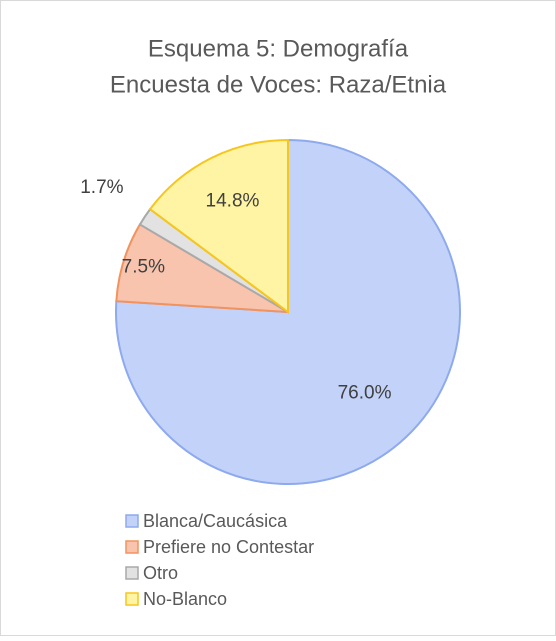 The width and height of the screenshot is (556, 641). I want to click on data-label: 14.8%, so click(233, 200).